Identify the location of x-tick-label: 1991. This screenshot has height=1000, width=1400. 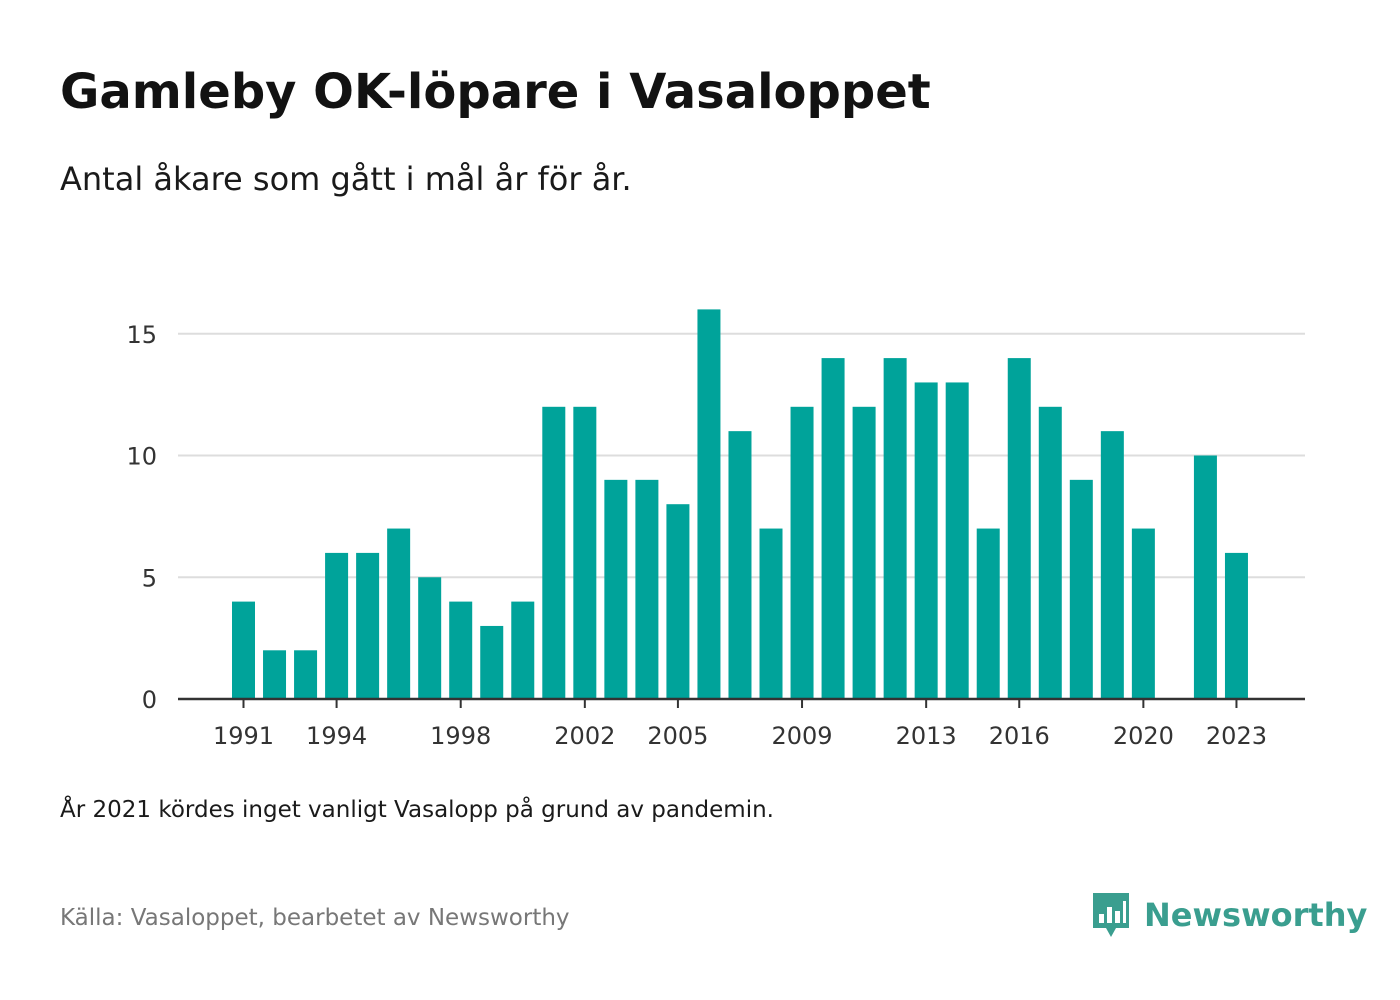
(243, 736).